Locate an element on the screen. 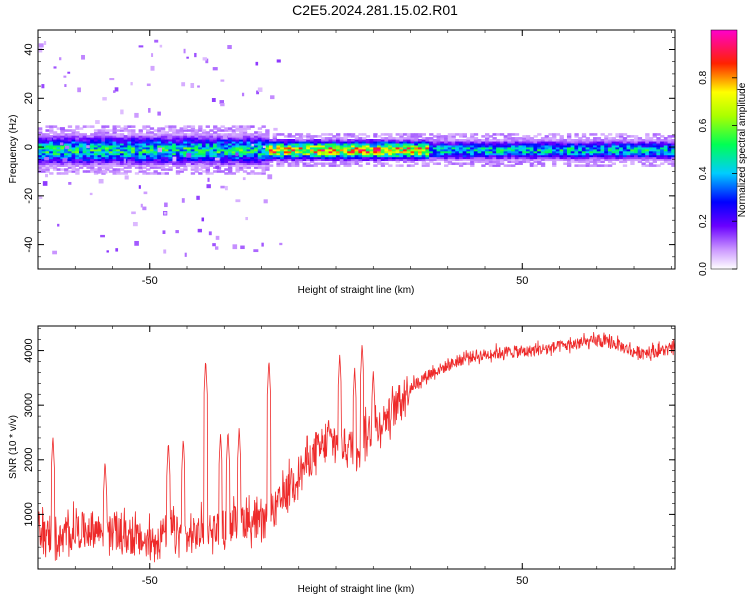  spectrogram-x-tick-label: 50 is located at coordinates (522, 281).